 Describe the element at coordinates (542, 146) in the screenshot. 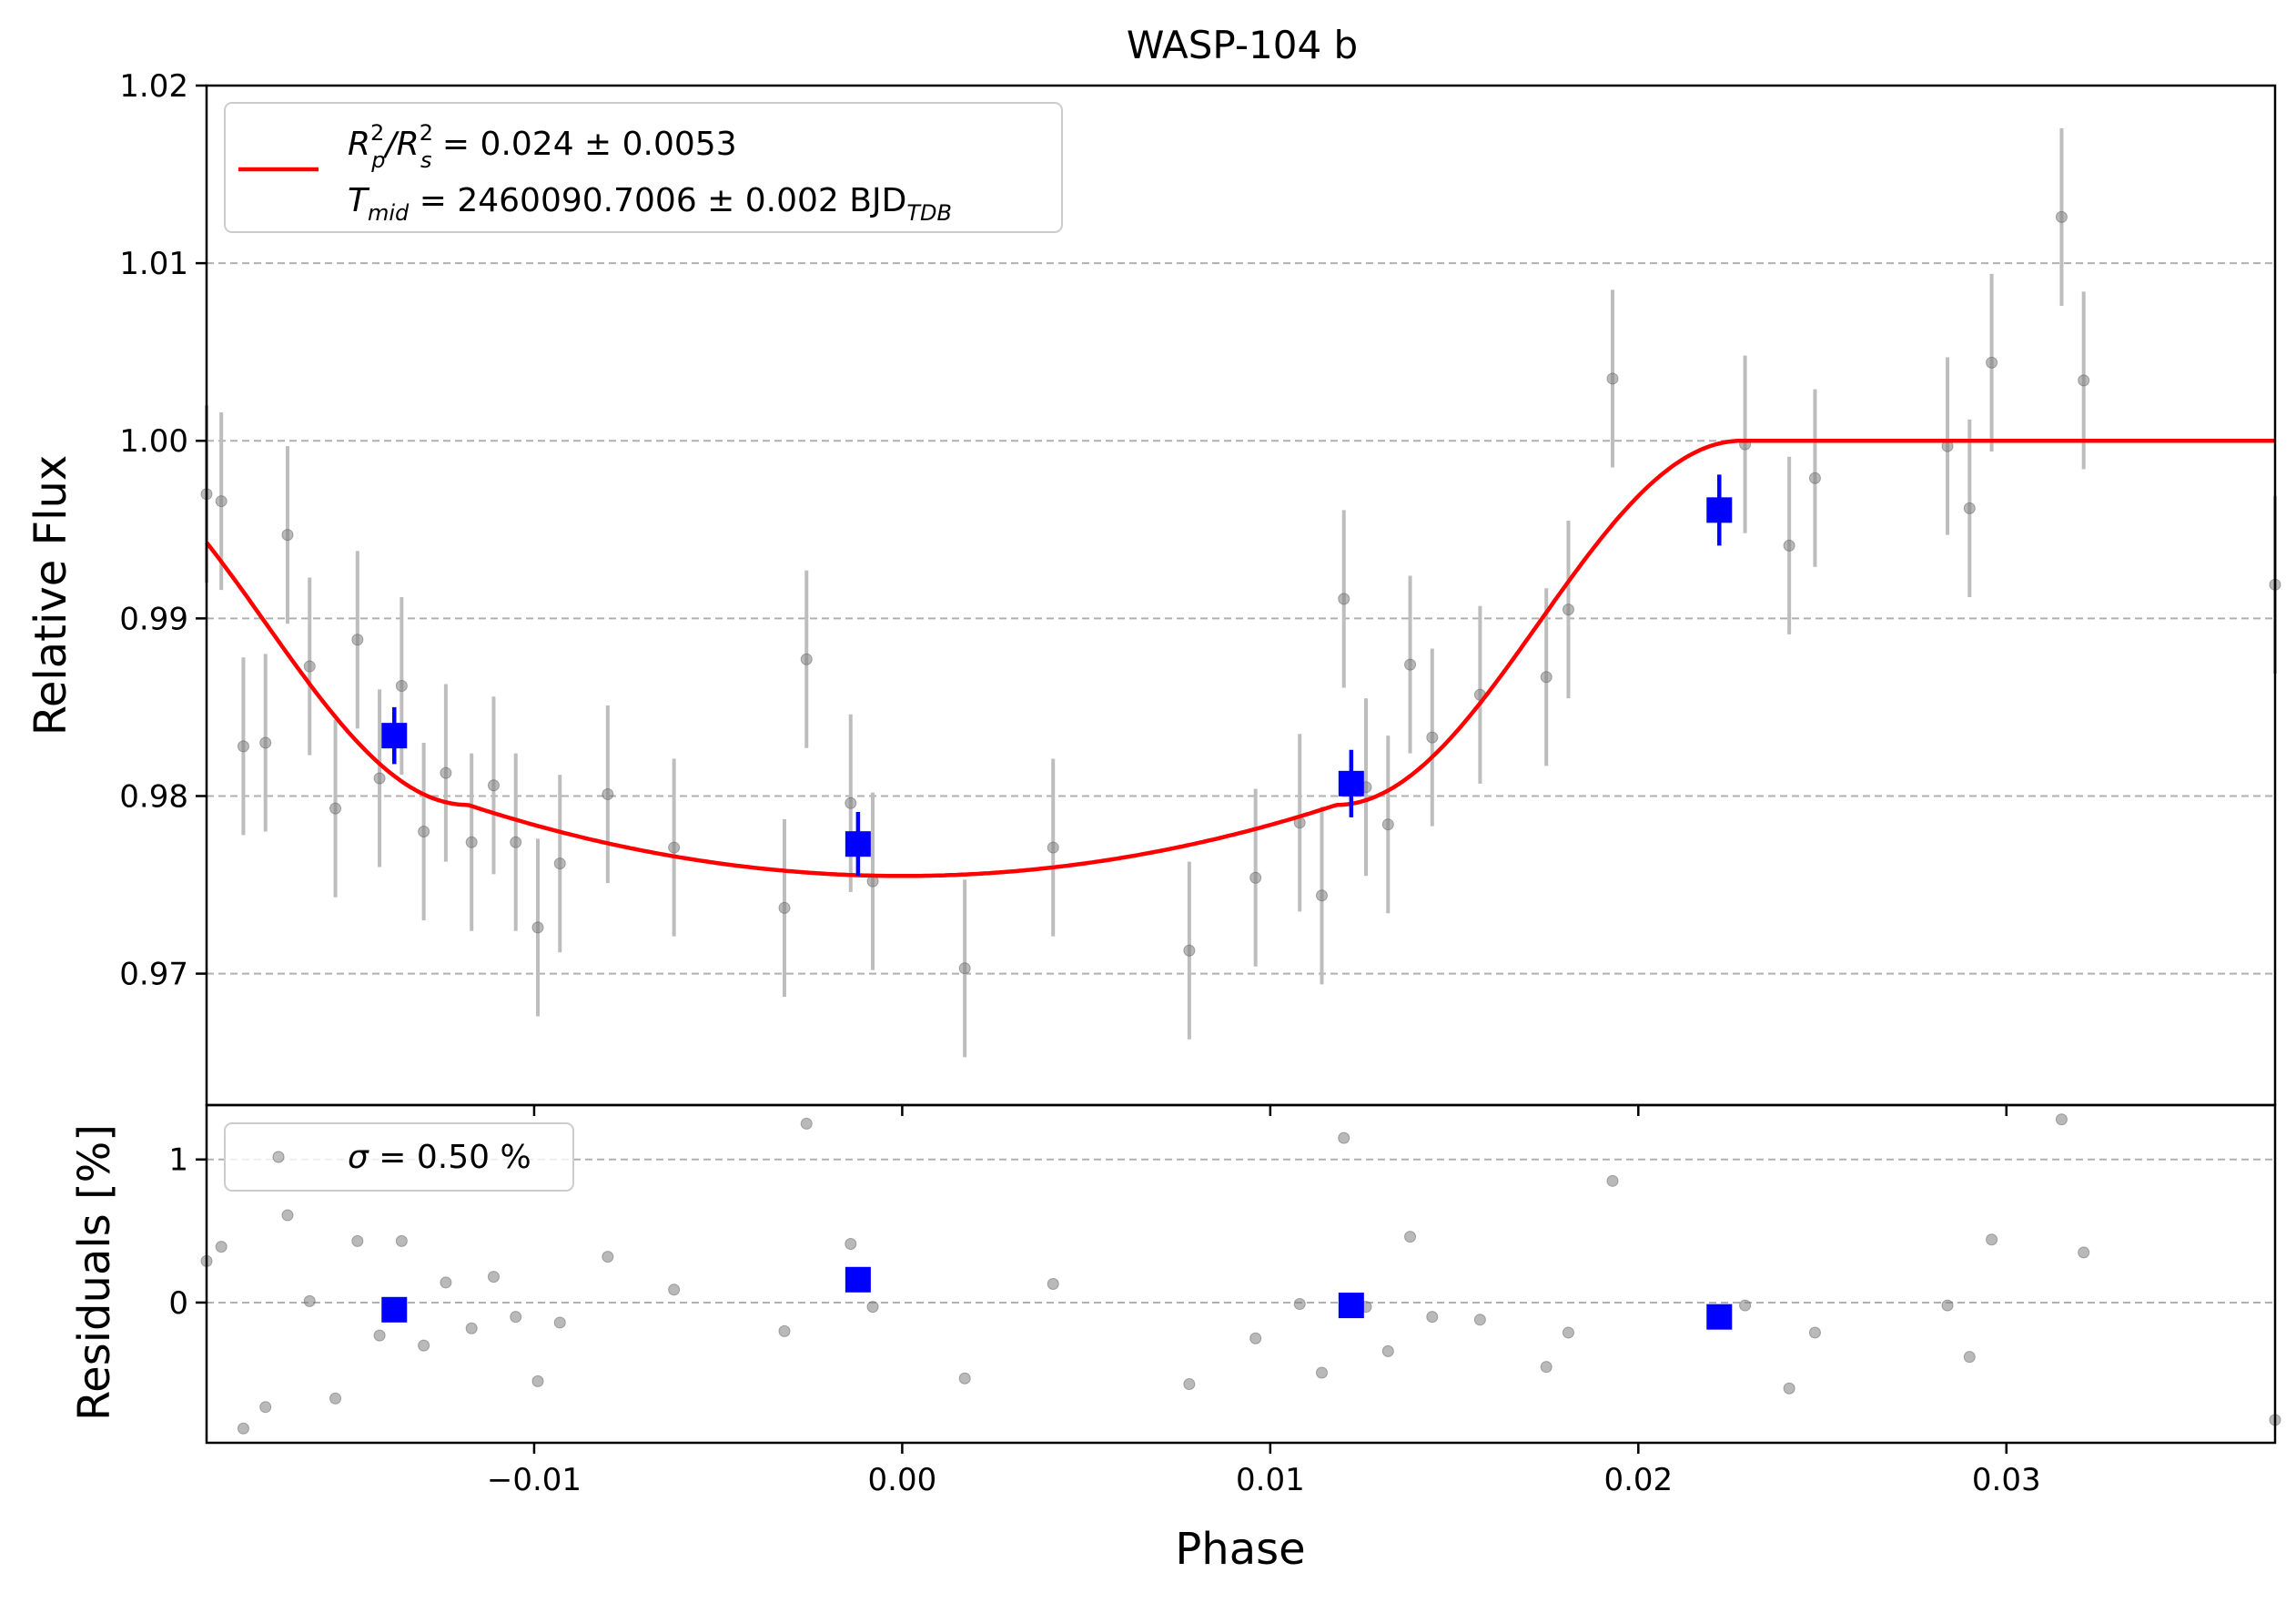

I see `legend-radius-ratio-label: R2 p/R2 s = 0.024 ± 0.0053` at that location.